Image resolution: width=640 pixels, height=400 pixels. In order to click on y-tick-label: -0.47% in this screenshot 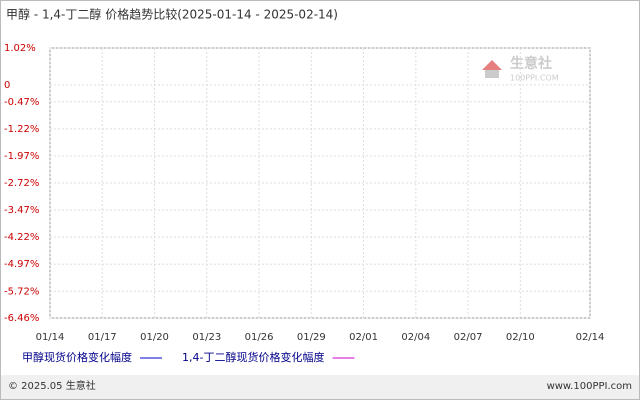, I will do `click(21, 102)`.